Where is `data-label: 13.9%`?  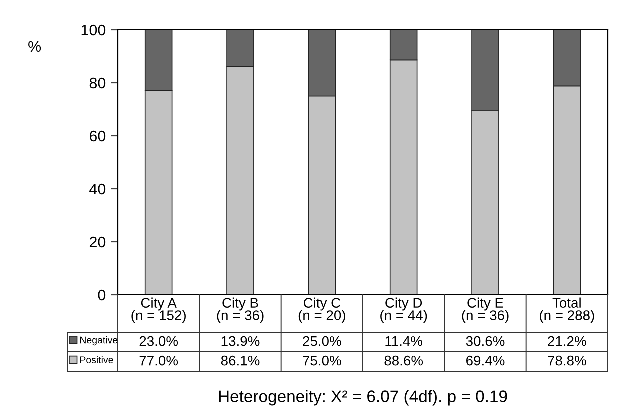 data-label: 13.9% is located at coordinates (241, 341).